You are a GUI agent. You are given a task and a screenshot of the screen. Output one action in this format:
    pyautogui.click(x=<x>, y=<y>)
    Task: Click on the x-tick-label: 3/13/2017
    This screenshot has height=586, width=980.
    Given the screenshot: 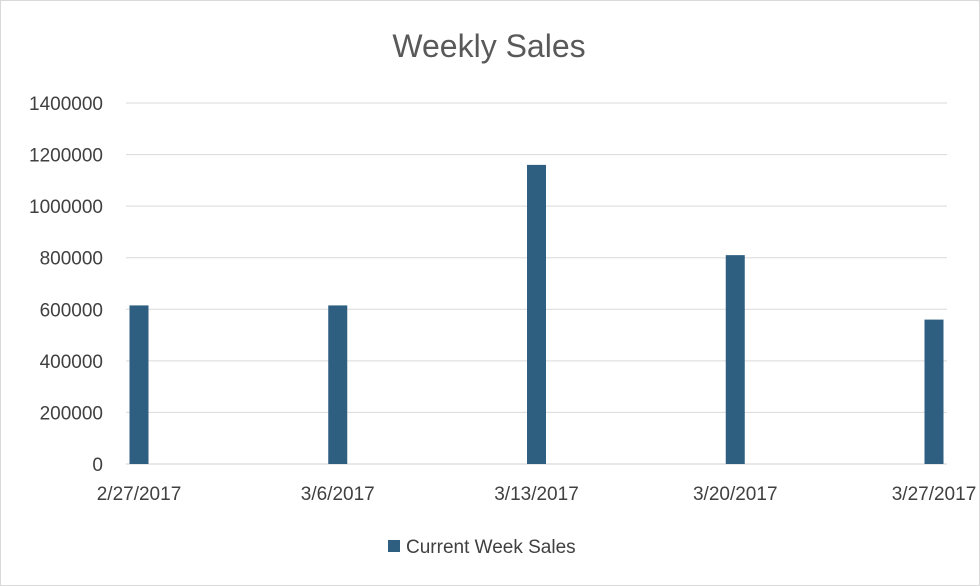 What is the action you would take?
    pyautogui.click(x=536, y=494)
    